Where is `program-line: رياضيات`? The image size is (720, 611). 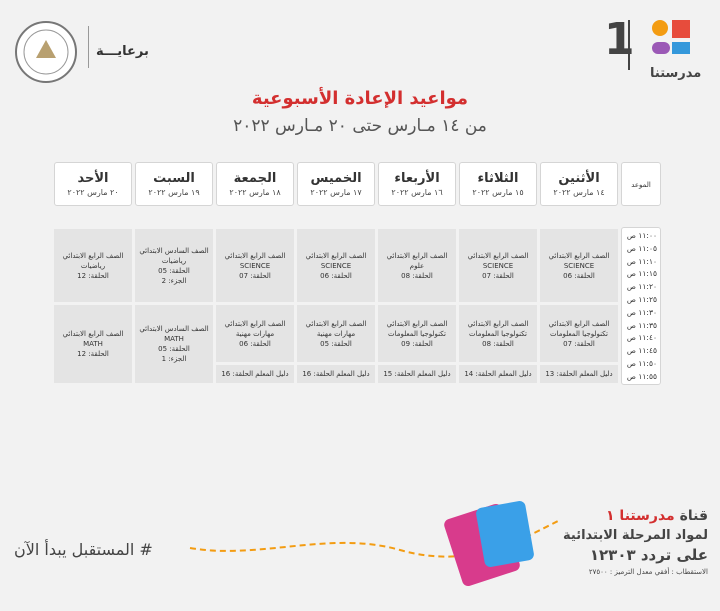 program-line: رياضيات is located at coordinates (174, 260).